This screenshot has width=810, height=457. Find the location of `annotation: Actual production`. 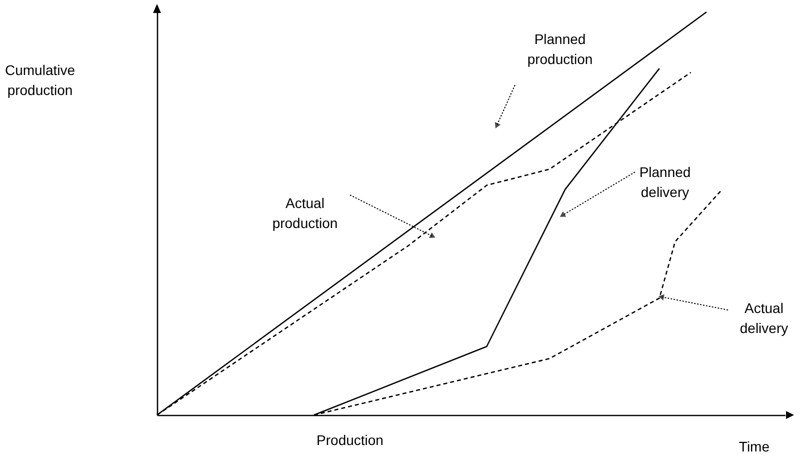

annotation: Actual production is located at coordinates (305, 213).